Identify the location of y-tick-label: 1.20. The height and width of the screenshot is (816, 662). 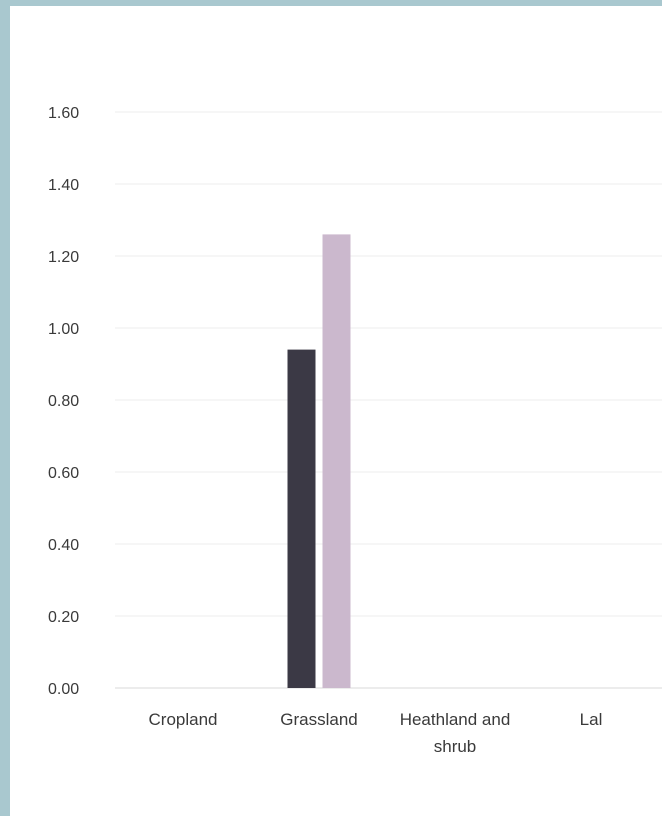
(63, 257).